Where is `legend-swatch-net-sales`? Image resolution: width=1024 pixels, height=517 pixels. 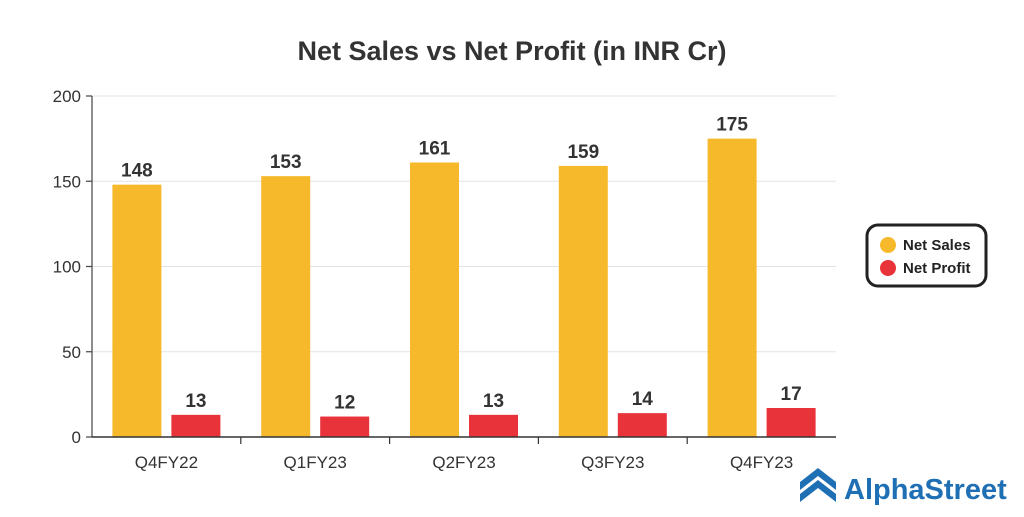
legend-swatch-net-sales is located at coordinates (888, 245).